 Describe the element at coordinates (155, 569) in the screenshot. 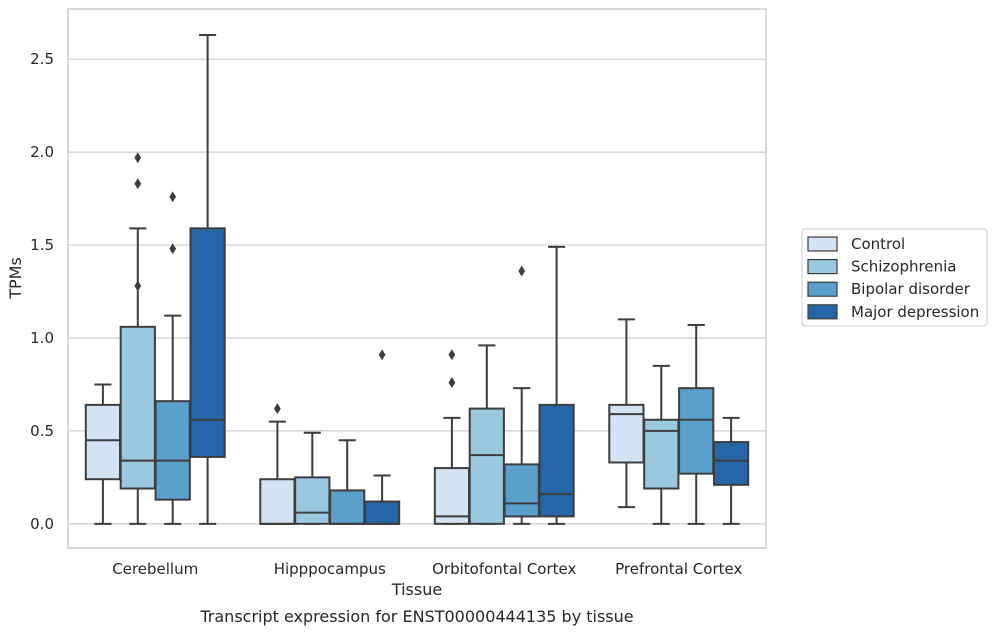

I see `x-tick-label: Cerebellum` at that location.